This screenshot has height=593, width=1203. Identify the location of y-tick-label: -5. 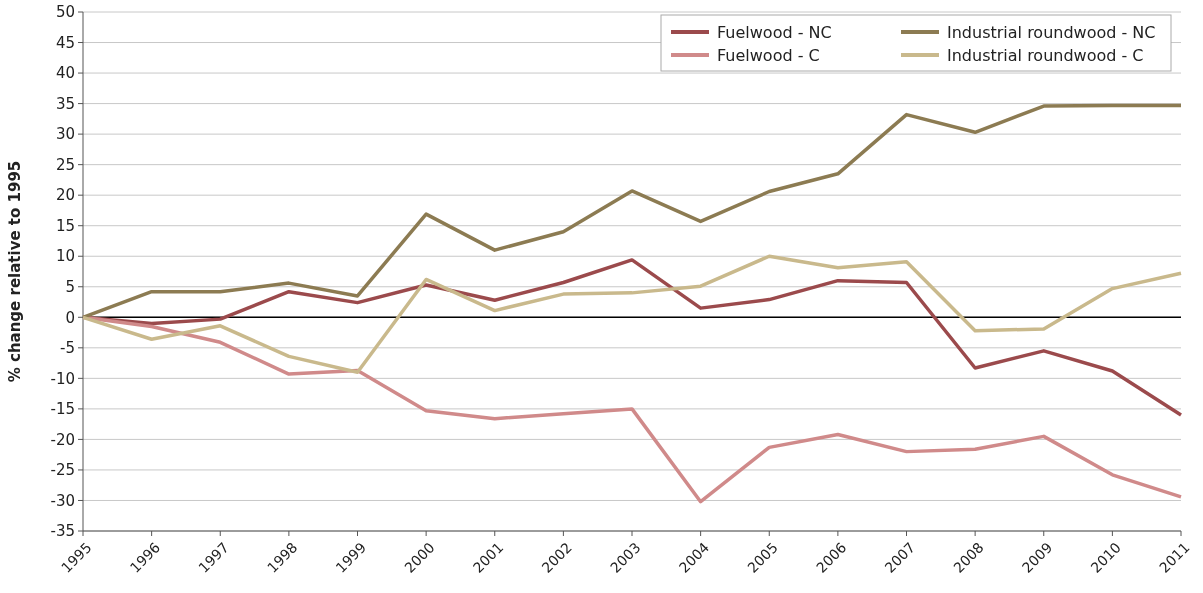
(67, 348).